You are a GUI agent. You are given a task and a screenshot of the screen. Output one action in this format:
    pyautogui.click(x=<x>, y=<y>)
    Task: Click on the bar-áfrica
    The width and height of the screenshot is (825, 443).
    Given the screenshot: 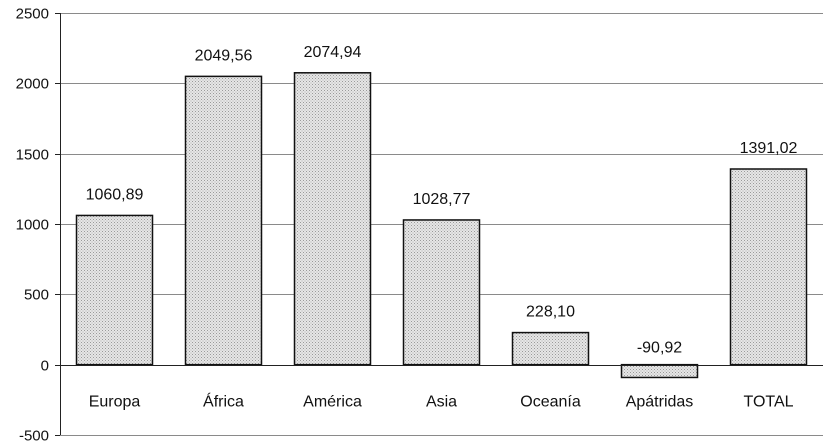 What is the action you would take?
    pyautogui.click(x=223, y=220)
    